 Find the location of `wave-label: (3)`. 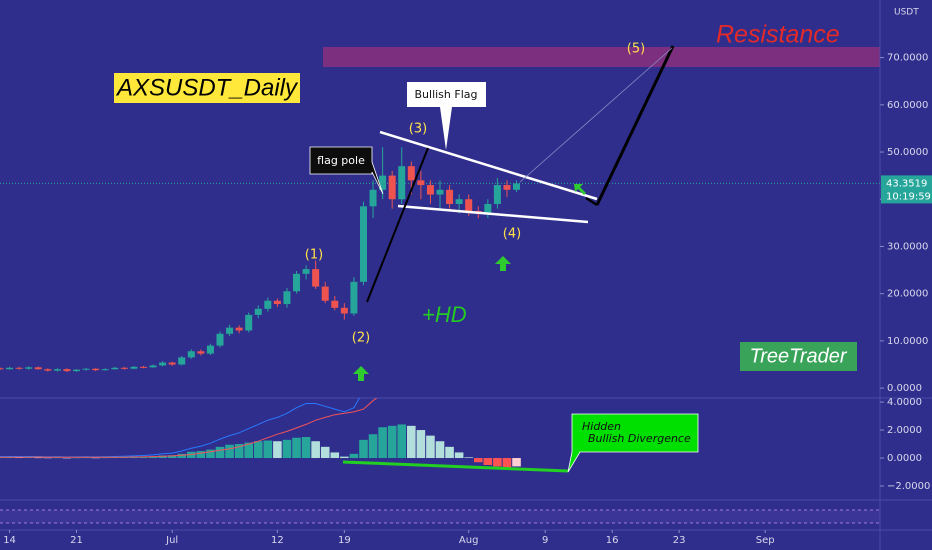

wave-label: (3) is located at coordinates (418, 129).